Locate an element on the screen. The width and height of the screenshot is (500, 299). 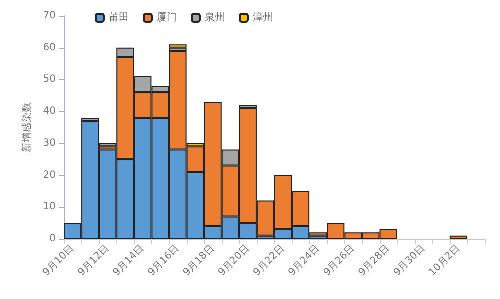
y-tick-label: 30 is located at coordinates (49, 143).